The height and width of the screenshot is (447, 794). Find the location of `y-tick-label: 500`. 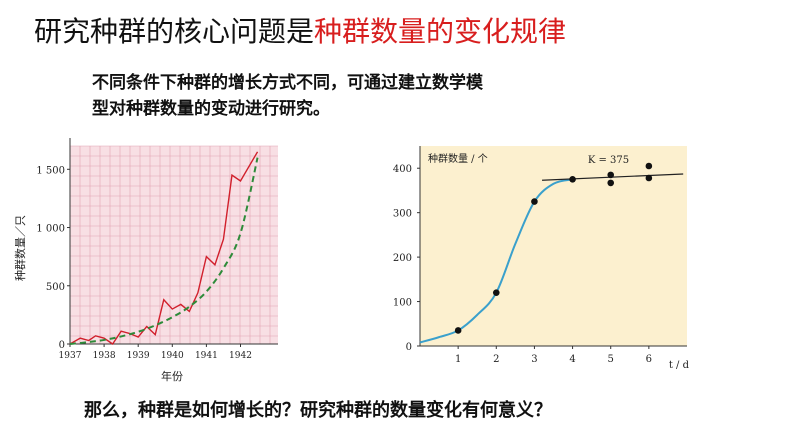

y-tick-label: 500 is located at coordinates (55, 287).